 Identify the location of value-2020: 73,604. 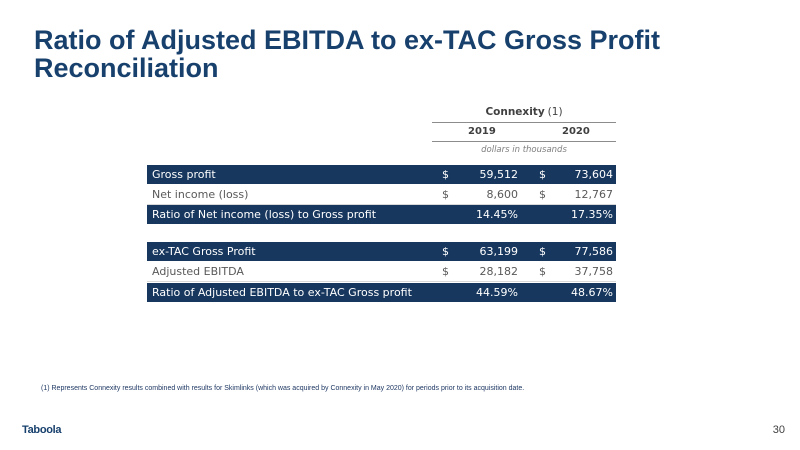
(594, 174).